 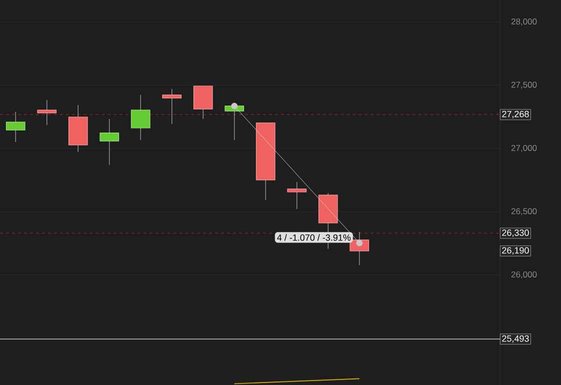 I want to click on ref-line-label: 27,268, so click(x=515, y=114).